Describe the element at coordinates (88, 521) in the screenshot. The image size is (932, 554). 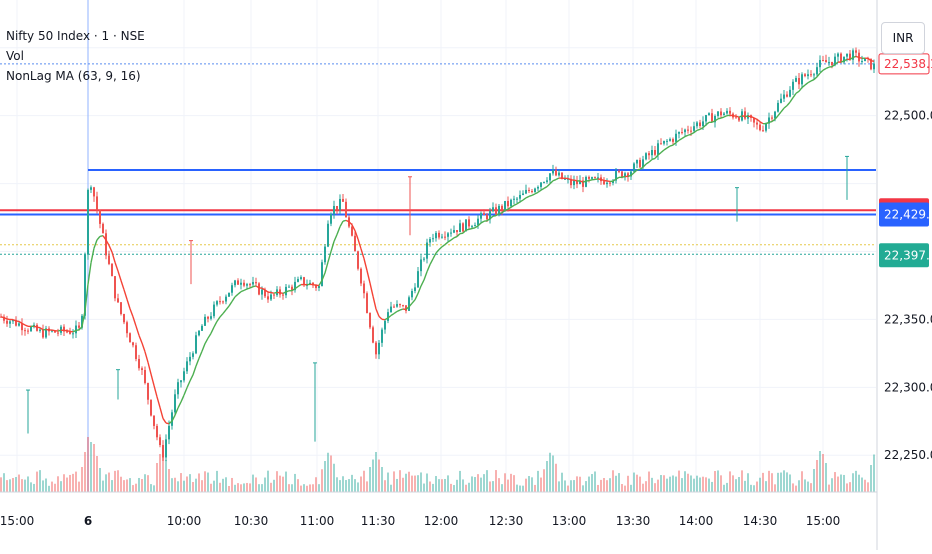
I see `time-tick-label: 6` at that location.